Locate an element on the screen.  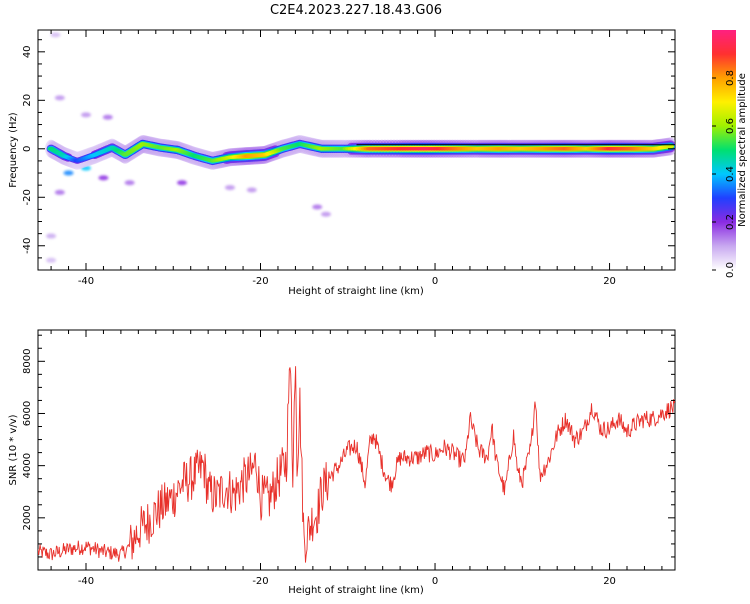
snr-x-tick-label: -40 is located at coordinates (86, 581).